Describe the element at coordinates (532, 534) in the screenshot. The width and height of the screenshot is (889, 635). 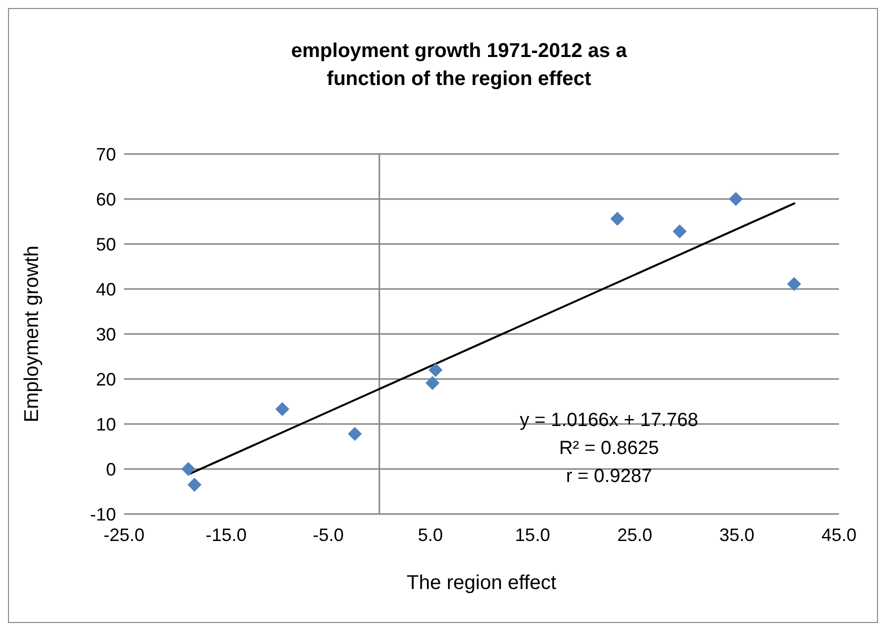
I see `x-tick-label: 15.0` at that location.